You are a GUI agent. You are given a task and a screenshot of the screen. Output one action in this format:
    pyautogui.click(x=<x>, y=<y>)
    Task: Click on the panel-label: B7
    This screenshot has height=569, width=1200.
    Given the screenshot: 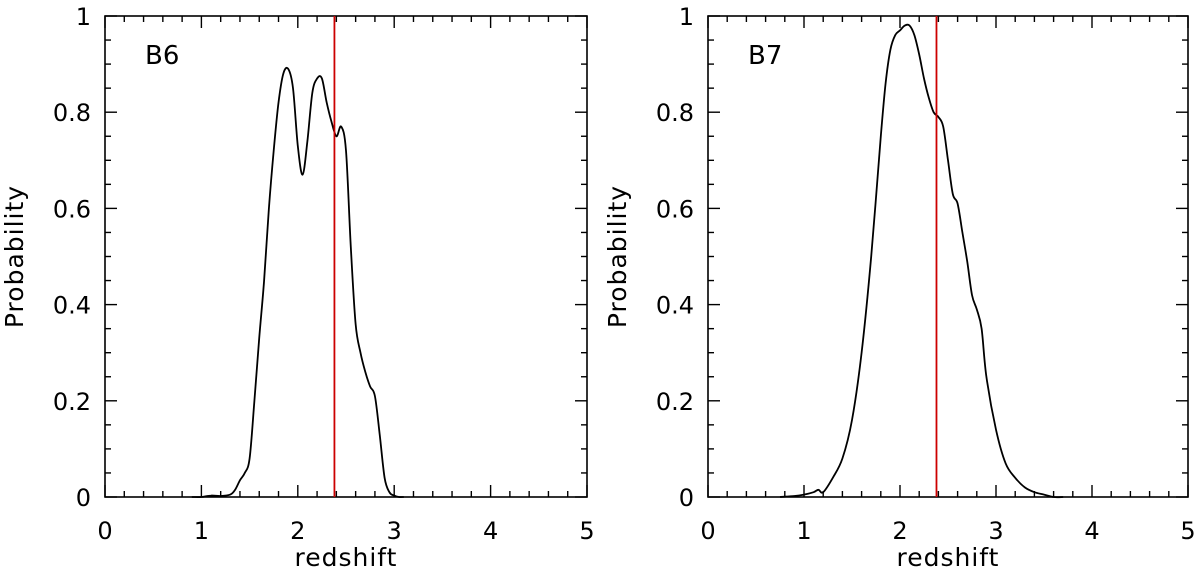 What is the action you would take?
    pyautogui.click(x=765, y=56)
    